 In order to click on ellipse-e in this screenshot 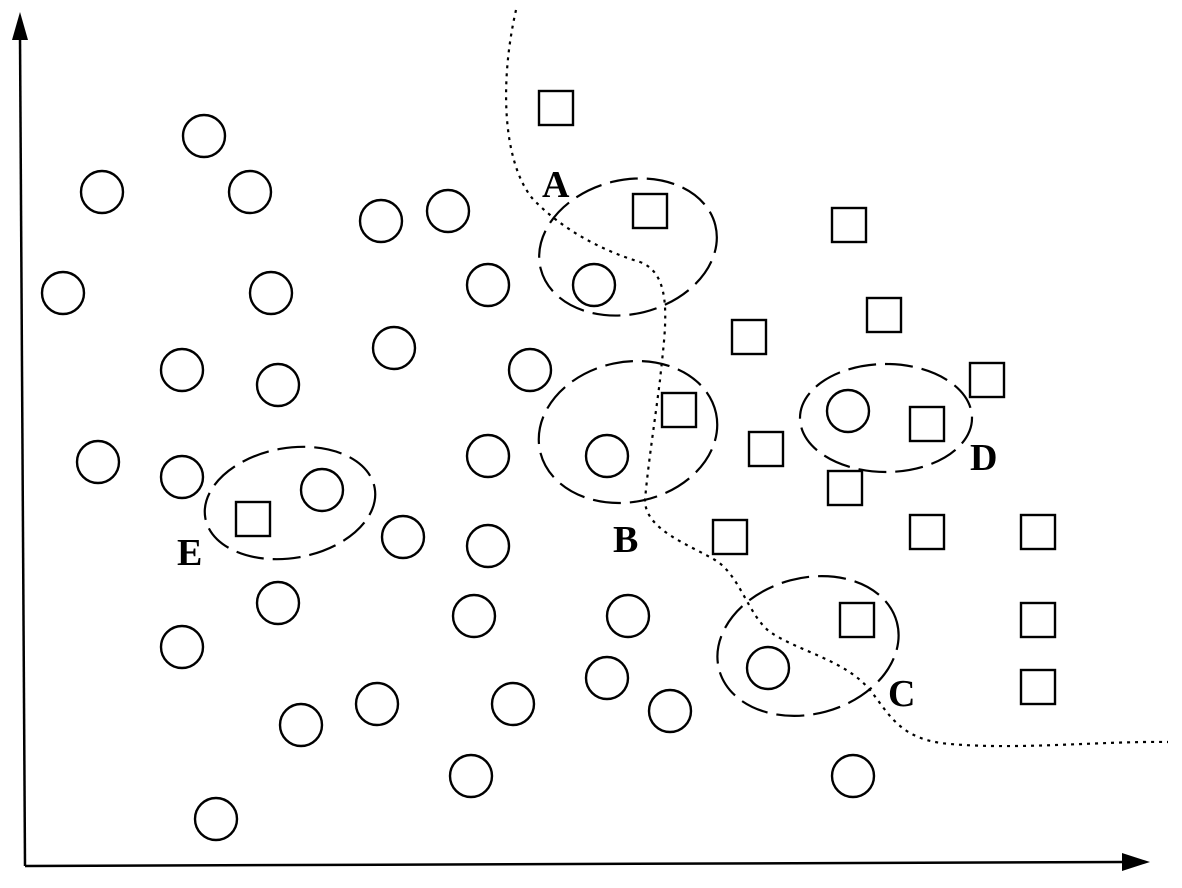, I will do `click(290, 503)`.